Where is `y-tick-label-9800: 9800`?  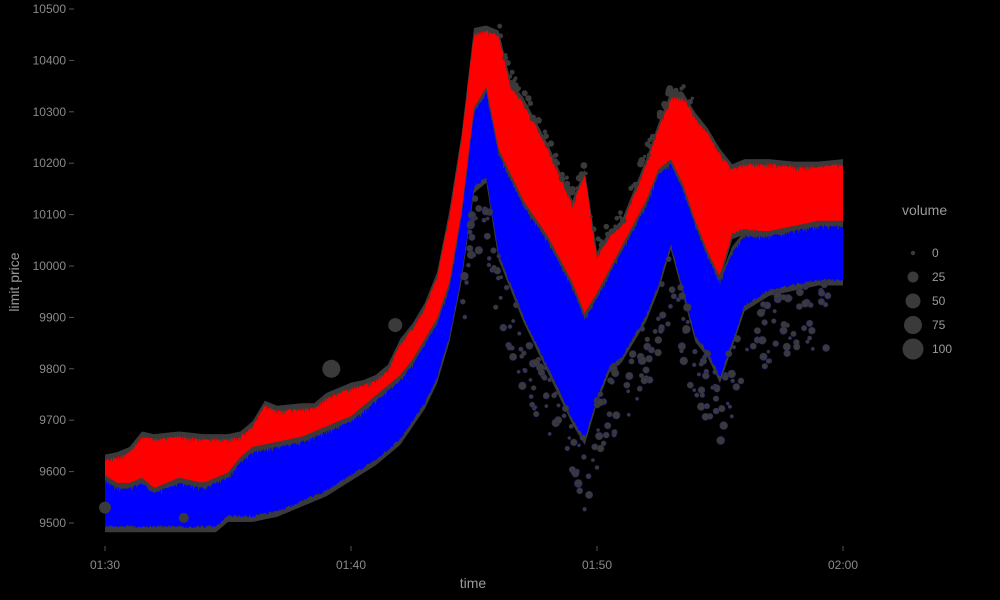
y-tick-label-9800: 9800 is located at coordinates (52, 369).